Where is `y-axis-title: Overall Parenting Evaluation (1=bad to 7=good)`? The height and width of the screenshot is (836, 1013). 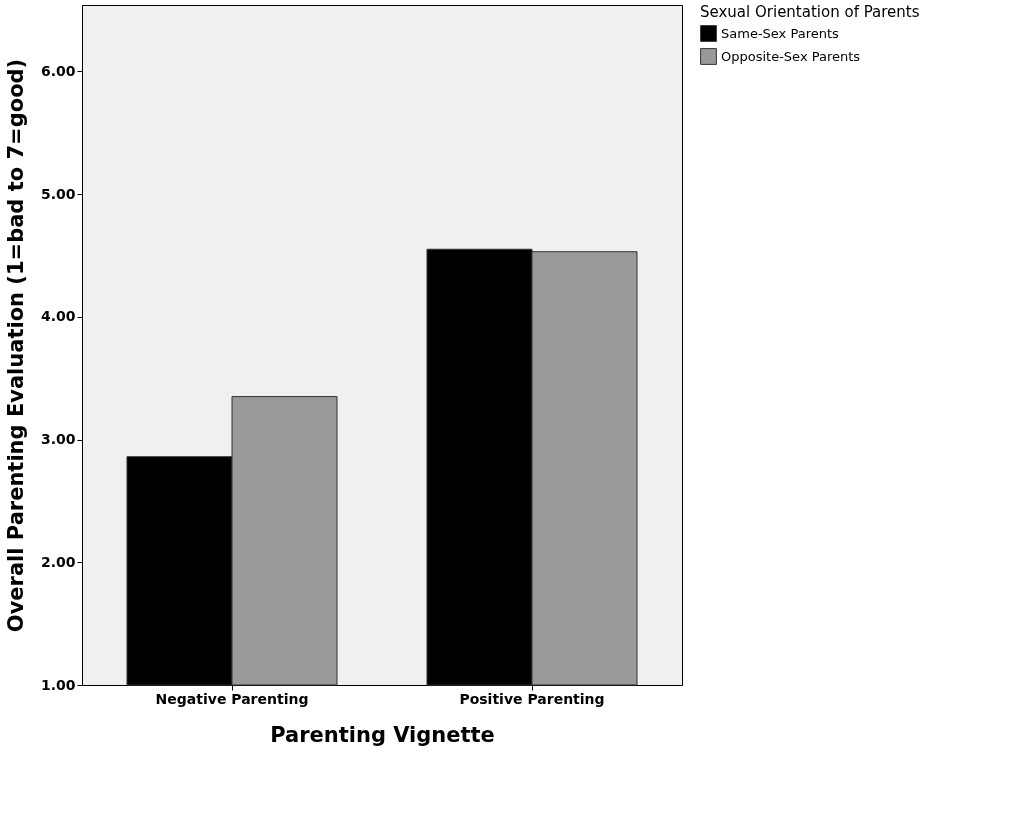 y-axis-title: Overall Parenting Evaluation (1=bad to 7=good) is located at coordinates (15, 345).